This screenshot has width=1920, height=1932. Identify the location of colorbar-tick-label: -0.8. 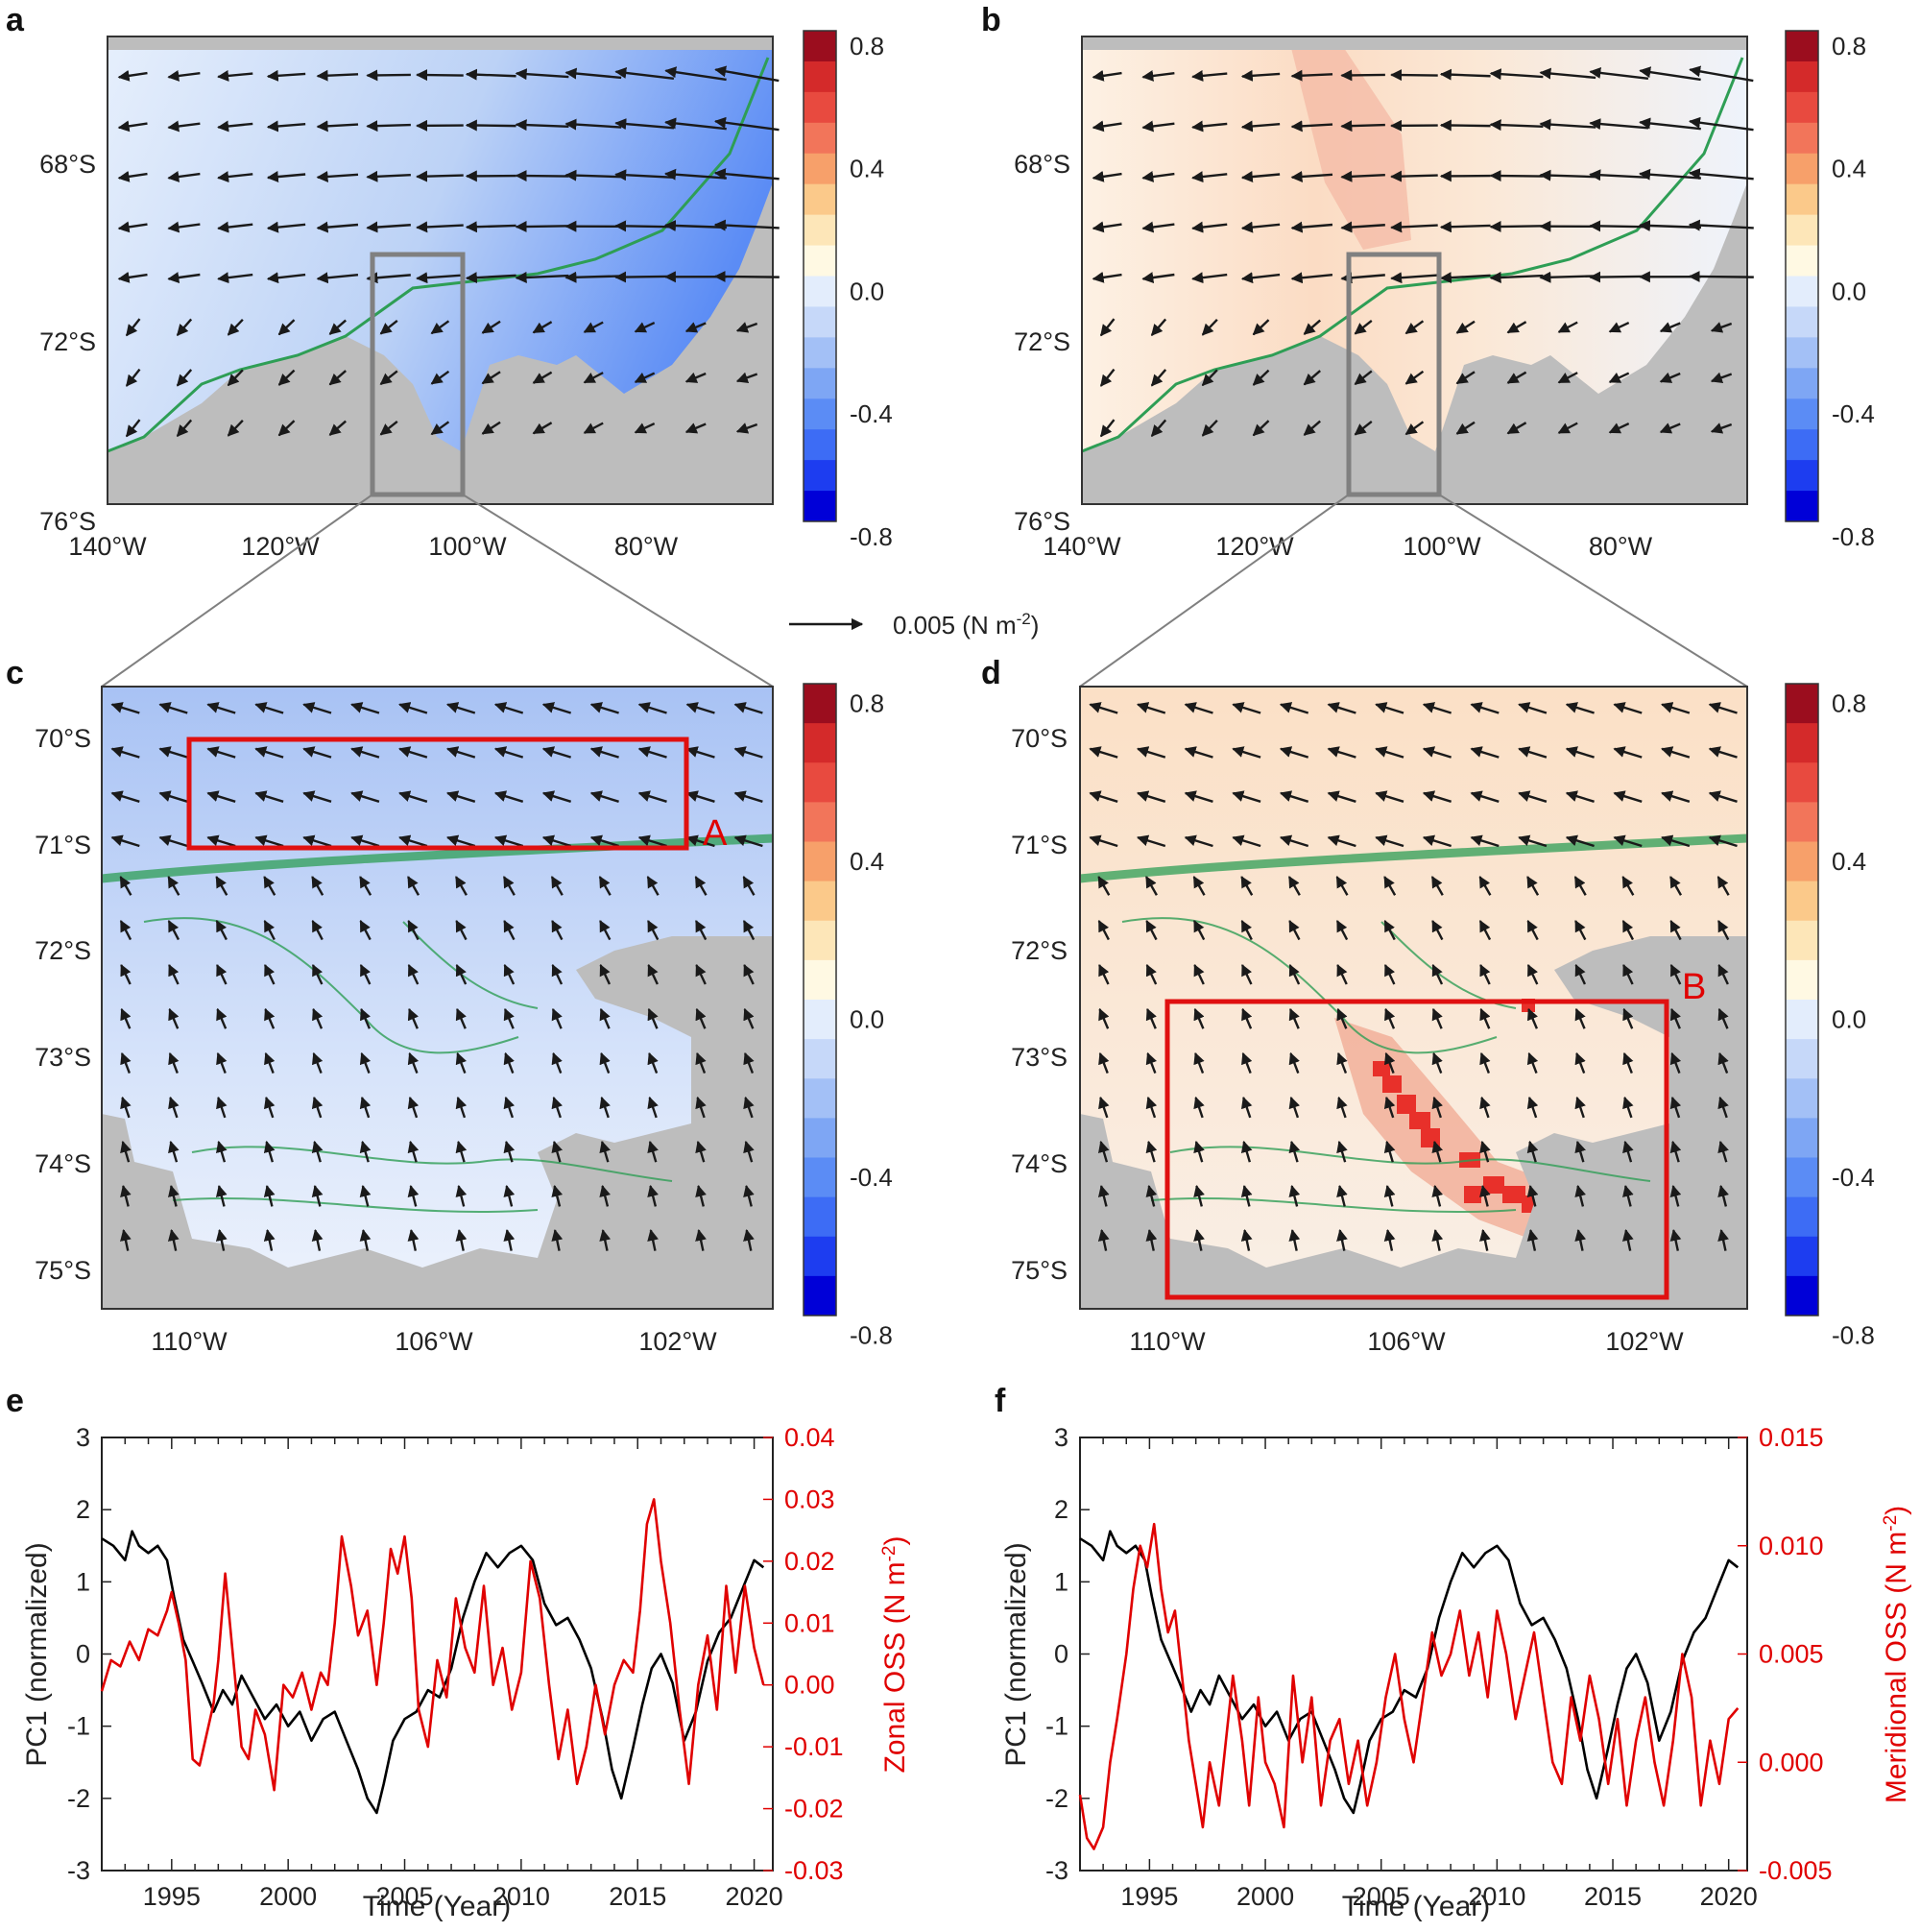
(1853, 1335).